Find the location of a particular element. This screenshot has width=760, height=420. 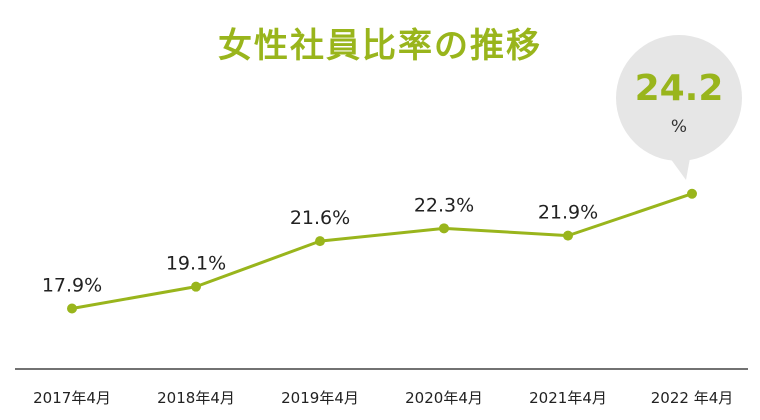

data-label-3: 21.6% is located at coordinates (320, 218).